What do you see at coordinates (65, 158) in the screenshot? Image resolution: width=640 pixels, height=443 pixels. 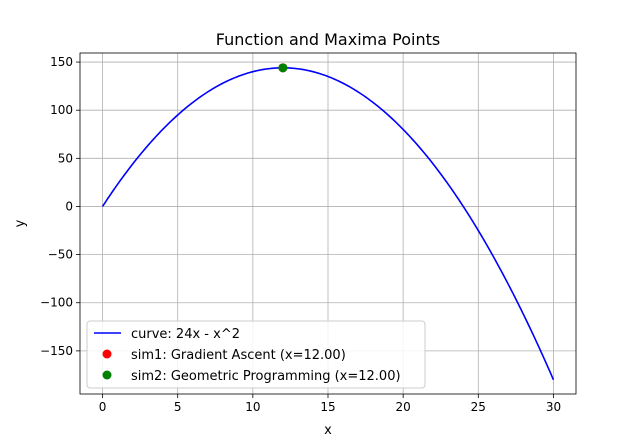 I see `y-tick-label: 50` at bounding box center [65, 158].